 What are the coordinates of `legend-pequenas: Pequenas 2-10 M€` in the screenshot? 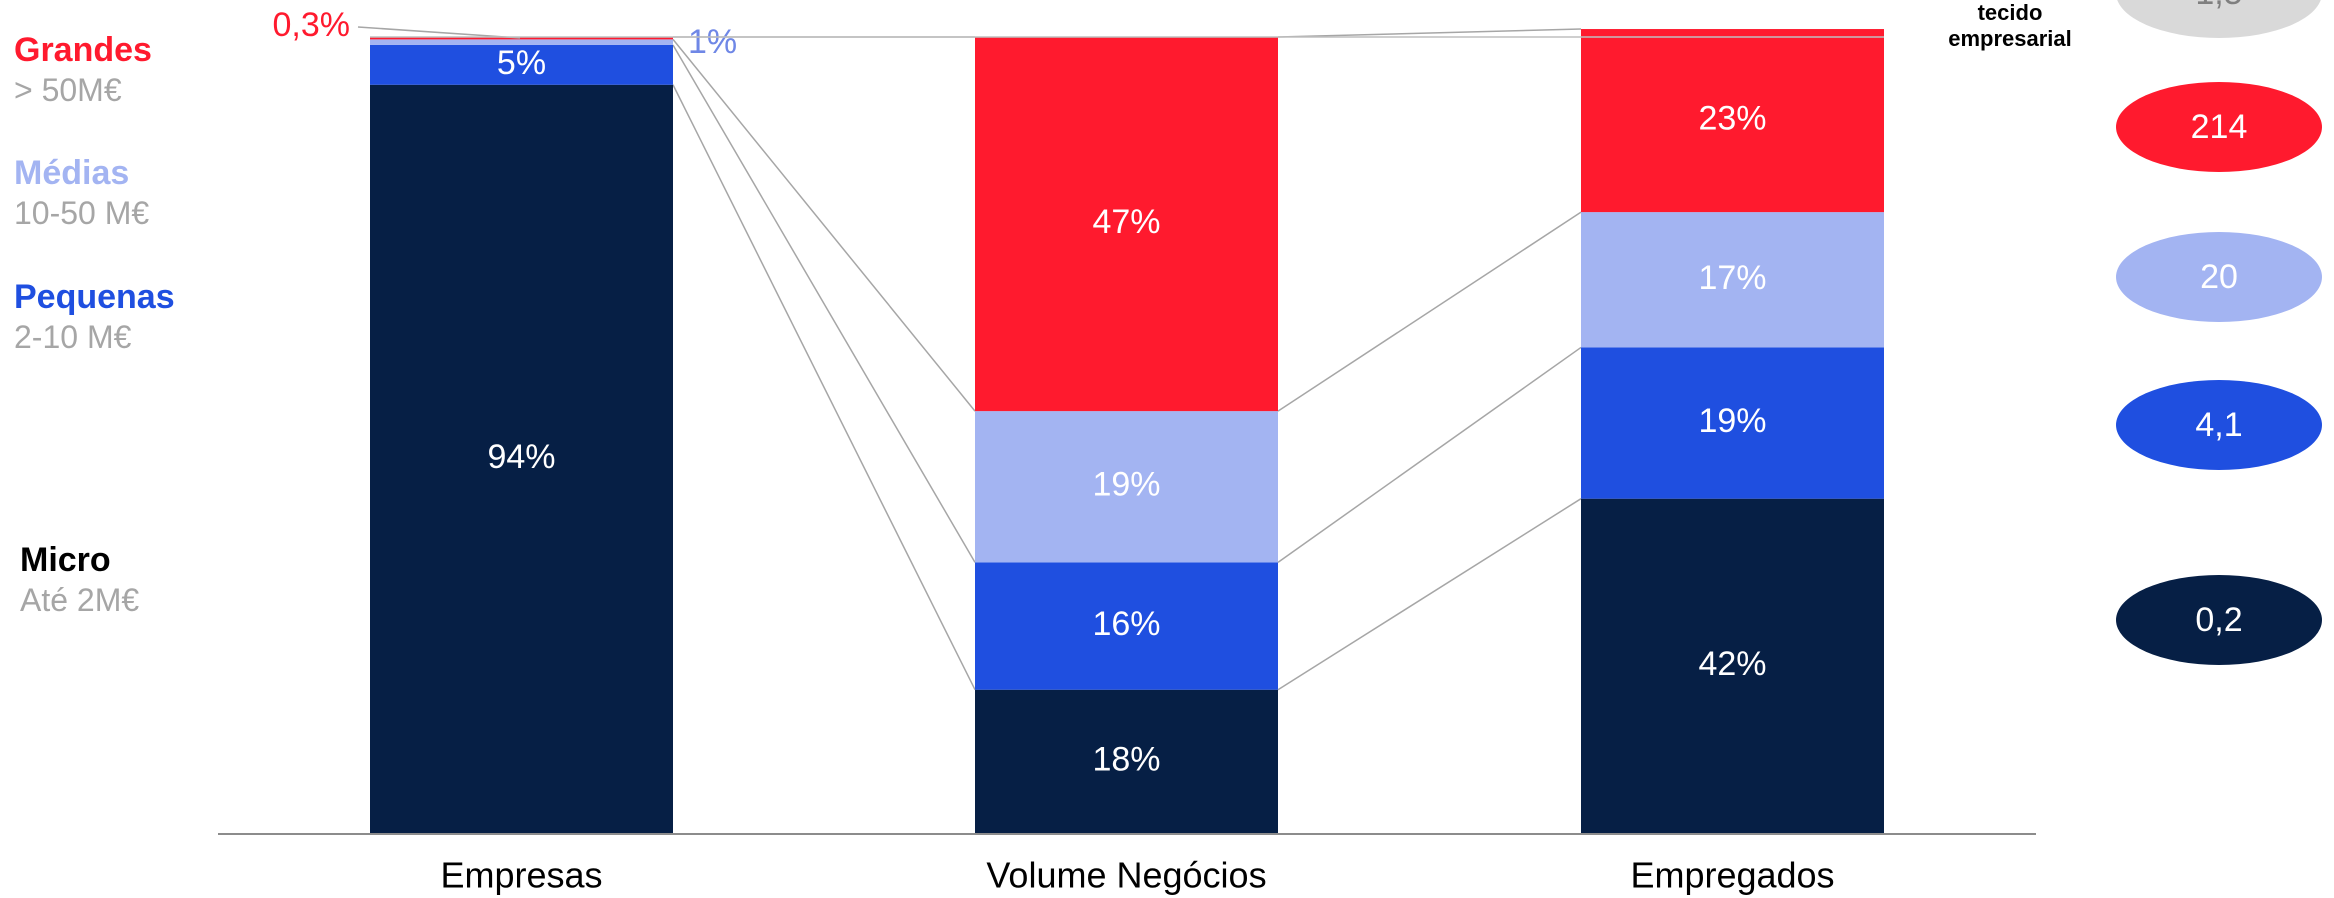 It's located at (94, 317).